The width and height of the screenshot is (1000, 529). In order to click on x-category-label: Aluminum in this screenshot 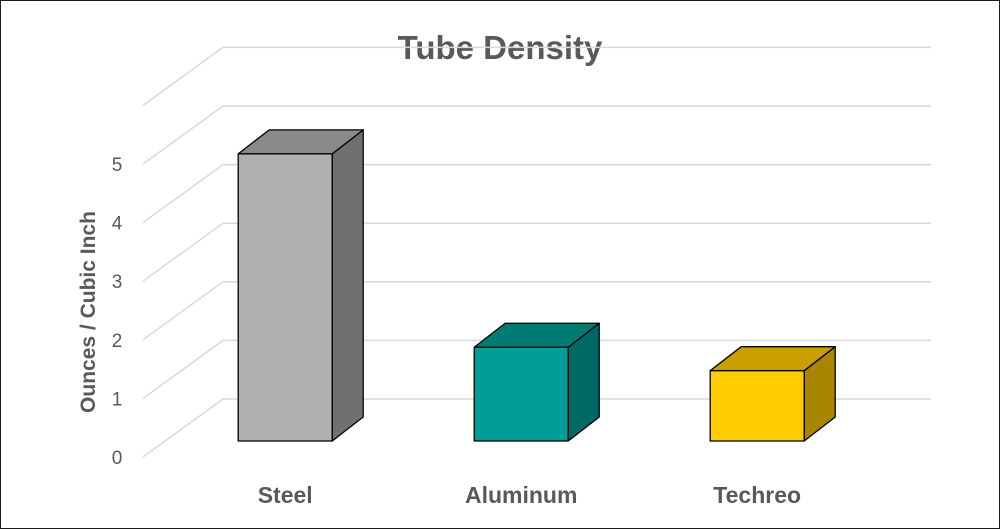, I will do `click(521, 495)`.